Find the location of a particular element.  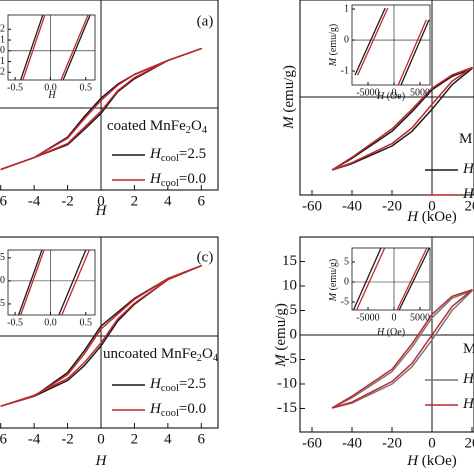

x-tick-label: -2 is located at coordinates (67, 439).